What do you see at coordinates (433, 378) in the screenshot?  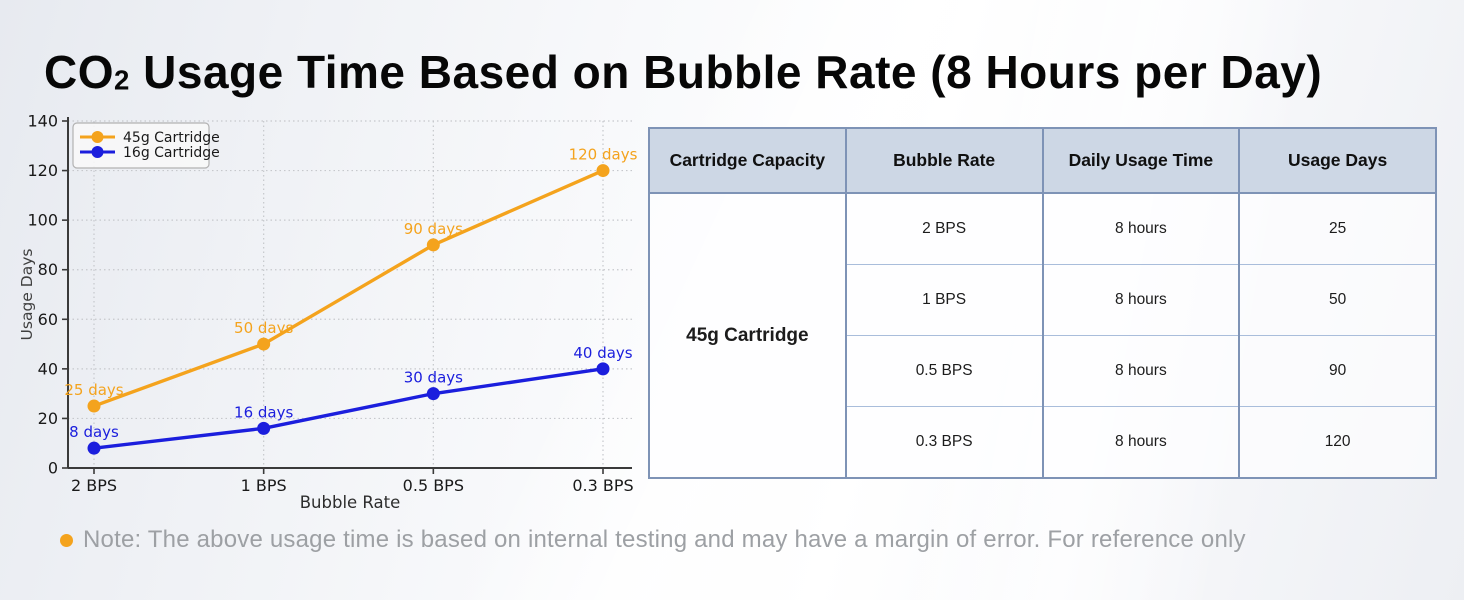 I see `data-point-label: 30 days` at bounding box center [433, 378].